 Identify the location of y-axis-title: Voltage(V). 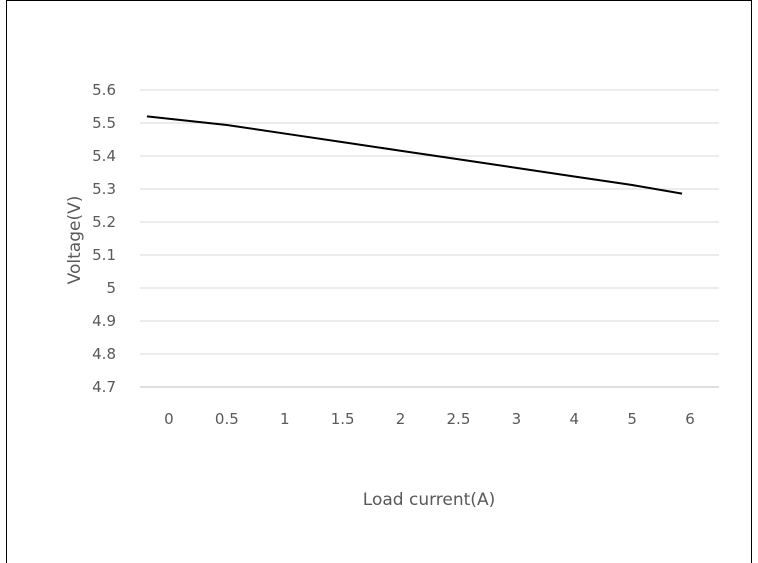
(75, 240).